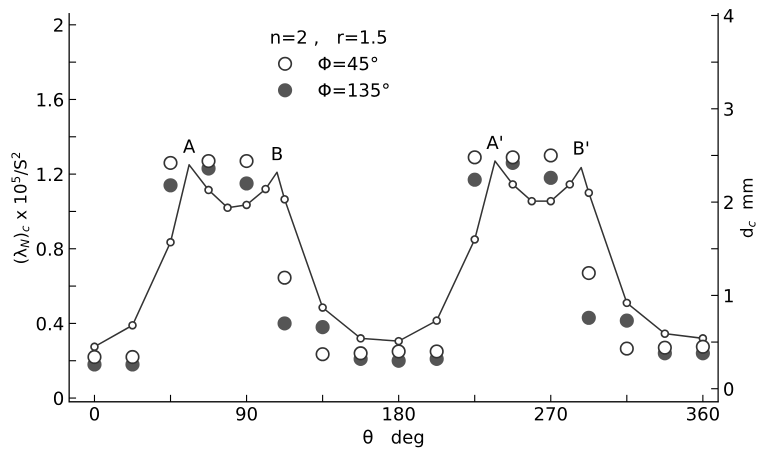  What do you see at coordinates (328, 38) in the screenshot?
I see `legend-title: n=2 , r=1.5` at bounding box center [328, 38].